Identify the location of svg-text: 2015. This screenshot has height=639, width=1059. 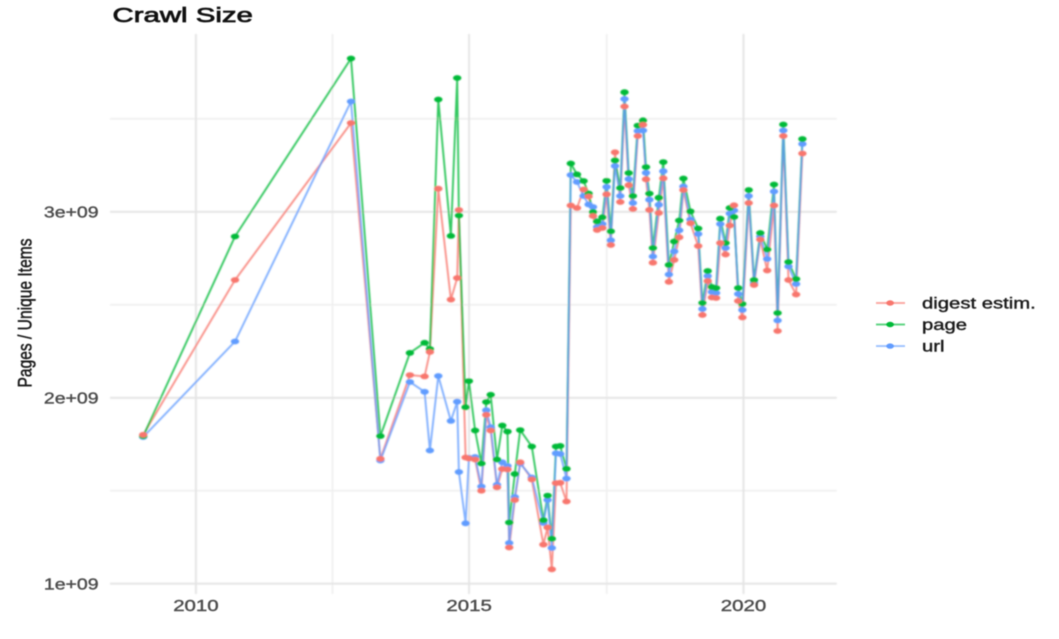
(468, 605).